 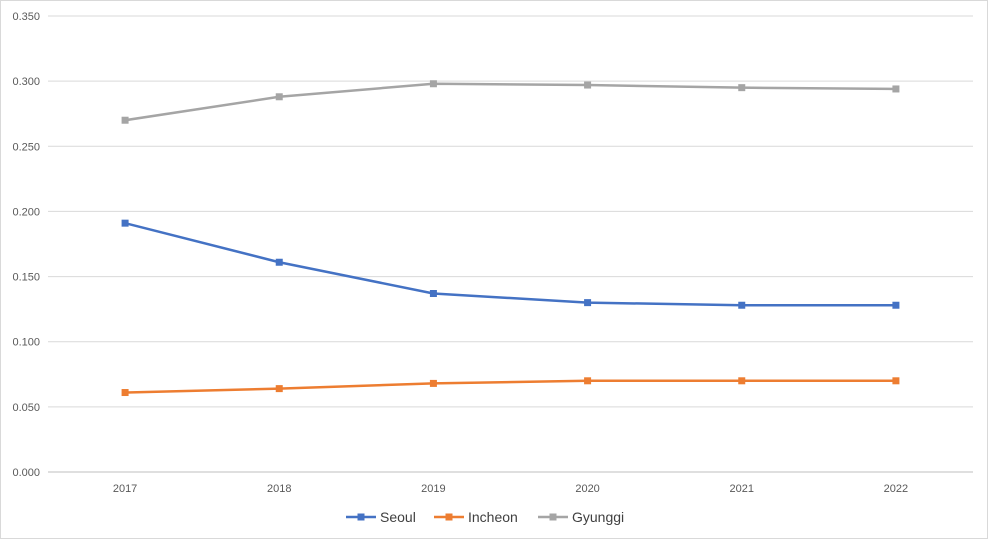 What do you see at coordinates (125, 489) in the screenshot?
I see `x-tick-label: 2017` at bounding box center [125, 489].